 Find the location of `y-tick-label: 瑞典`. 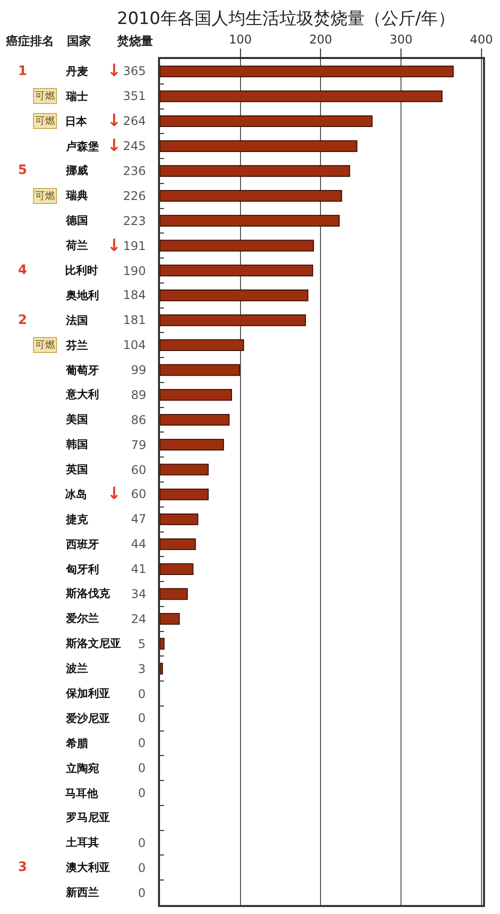

y-tick-label: 瑞典 is located at coordinates (76, 195).